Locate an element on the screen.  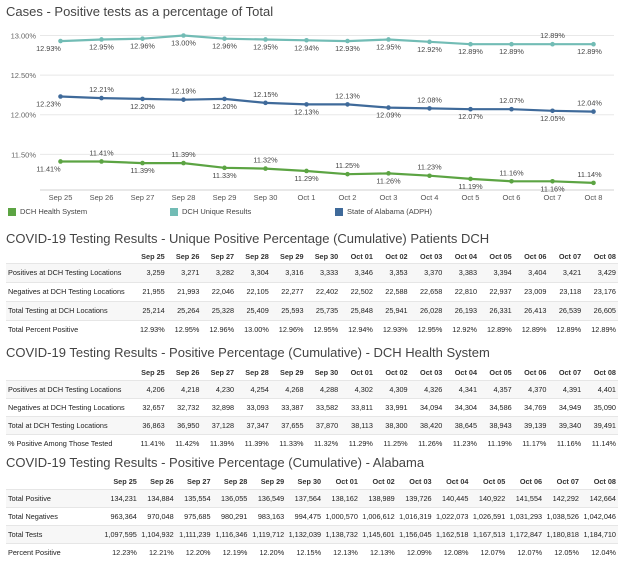
table-cell: 1,038,526 is located at coordinates (562, 516).